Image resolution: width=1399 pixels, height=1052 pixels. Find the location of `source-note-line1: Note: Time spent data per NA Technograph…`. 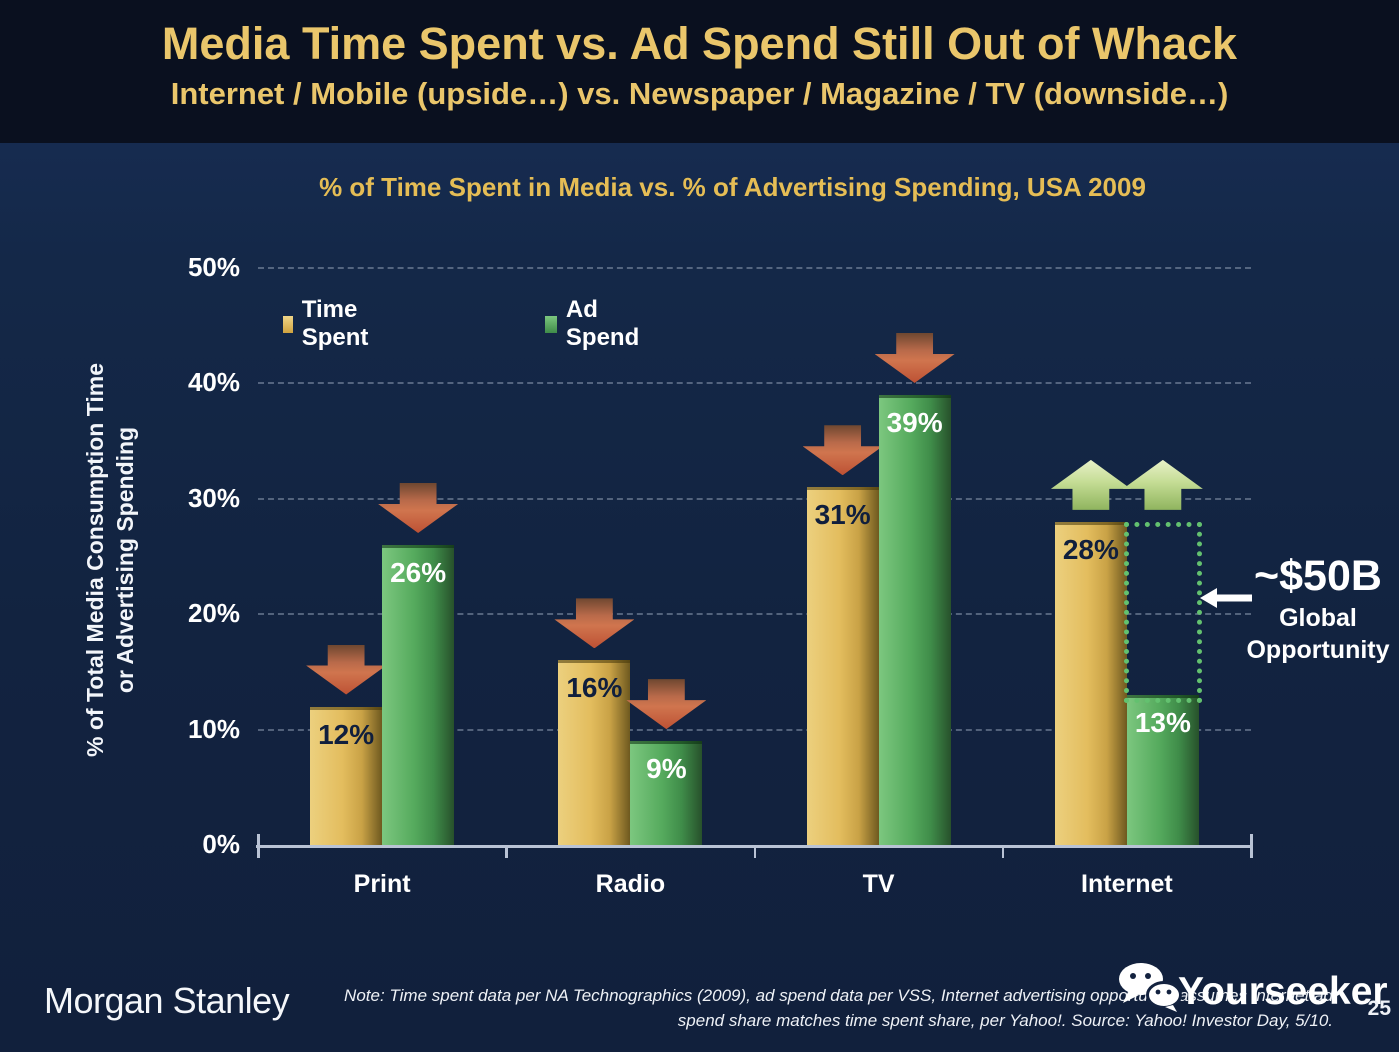

source-note-line1: Note: Time spent data per NA Technograph… is located at coordinates (838, 995).